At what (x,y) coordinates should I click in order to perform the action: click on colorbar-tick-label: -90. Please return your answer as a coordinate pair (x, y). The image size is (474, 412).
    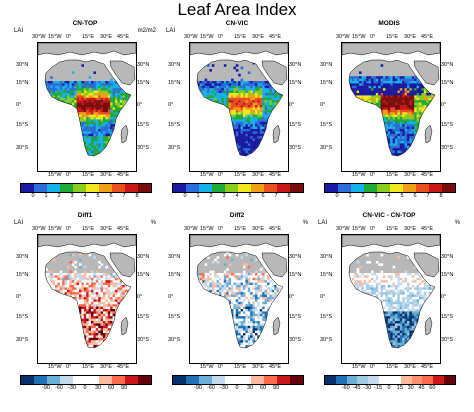
    Looking at the image, I should click on (46, 388).